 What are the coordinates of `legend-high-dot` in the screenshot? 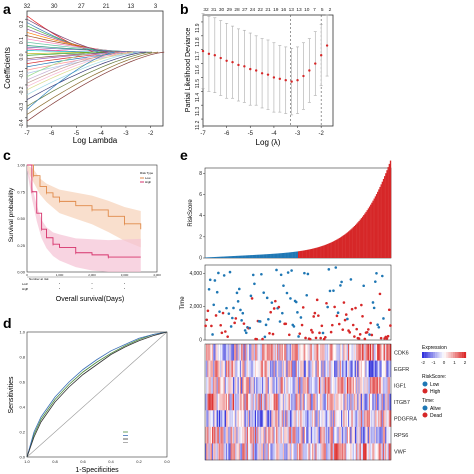 It's located at (425, 391).